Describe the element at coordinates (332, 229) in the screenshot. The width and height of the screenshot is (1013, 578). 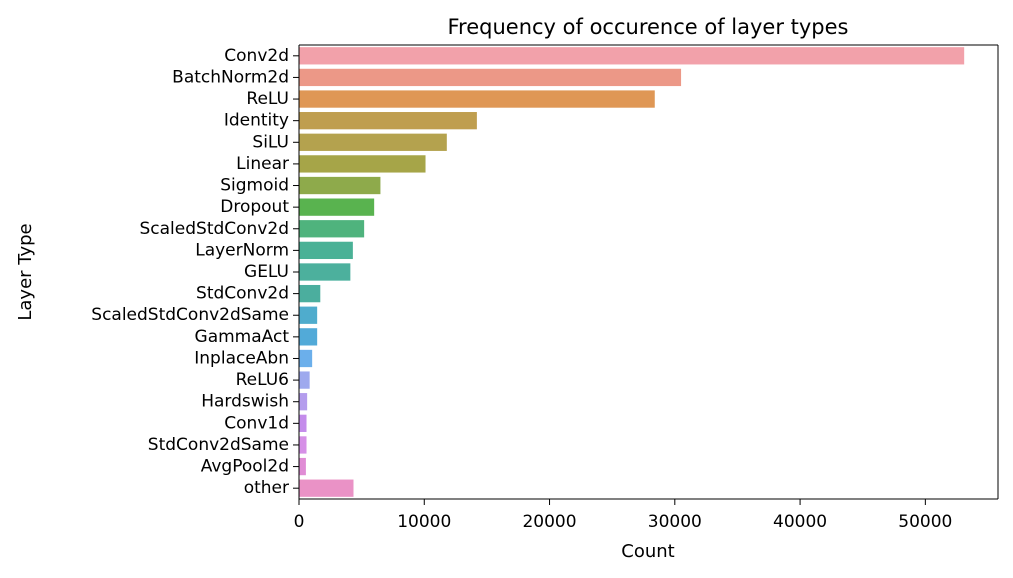
I see `bar-scaledstdconv2d` at that location.